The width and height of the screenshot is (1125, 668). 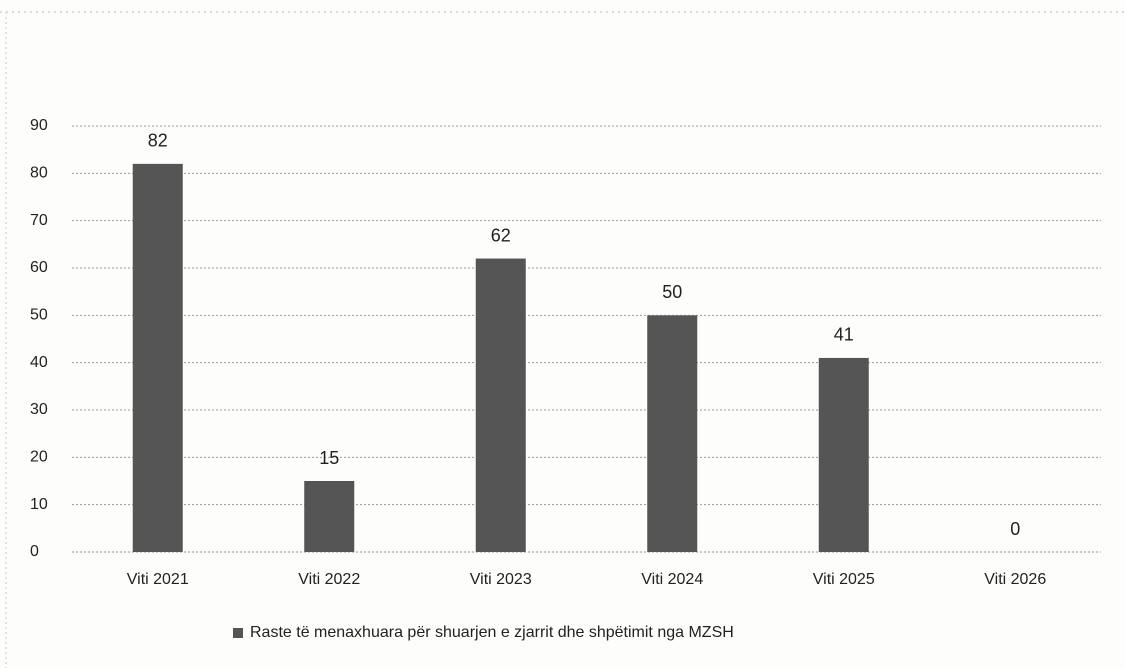 What do you see at coordinates (844, 335) in the screenshot?
I see `data-label: 41` at bounding box center [844, 335].